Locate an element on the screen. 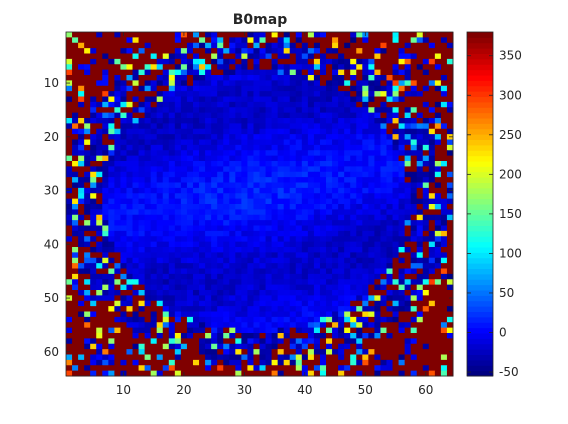 The image size is (568, 424). colorbar-band is located at coordinates (480, 110).